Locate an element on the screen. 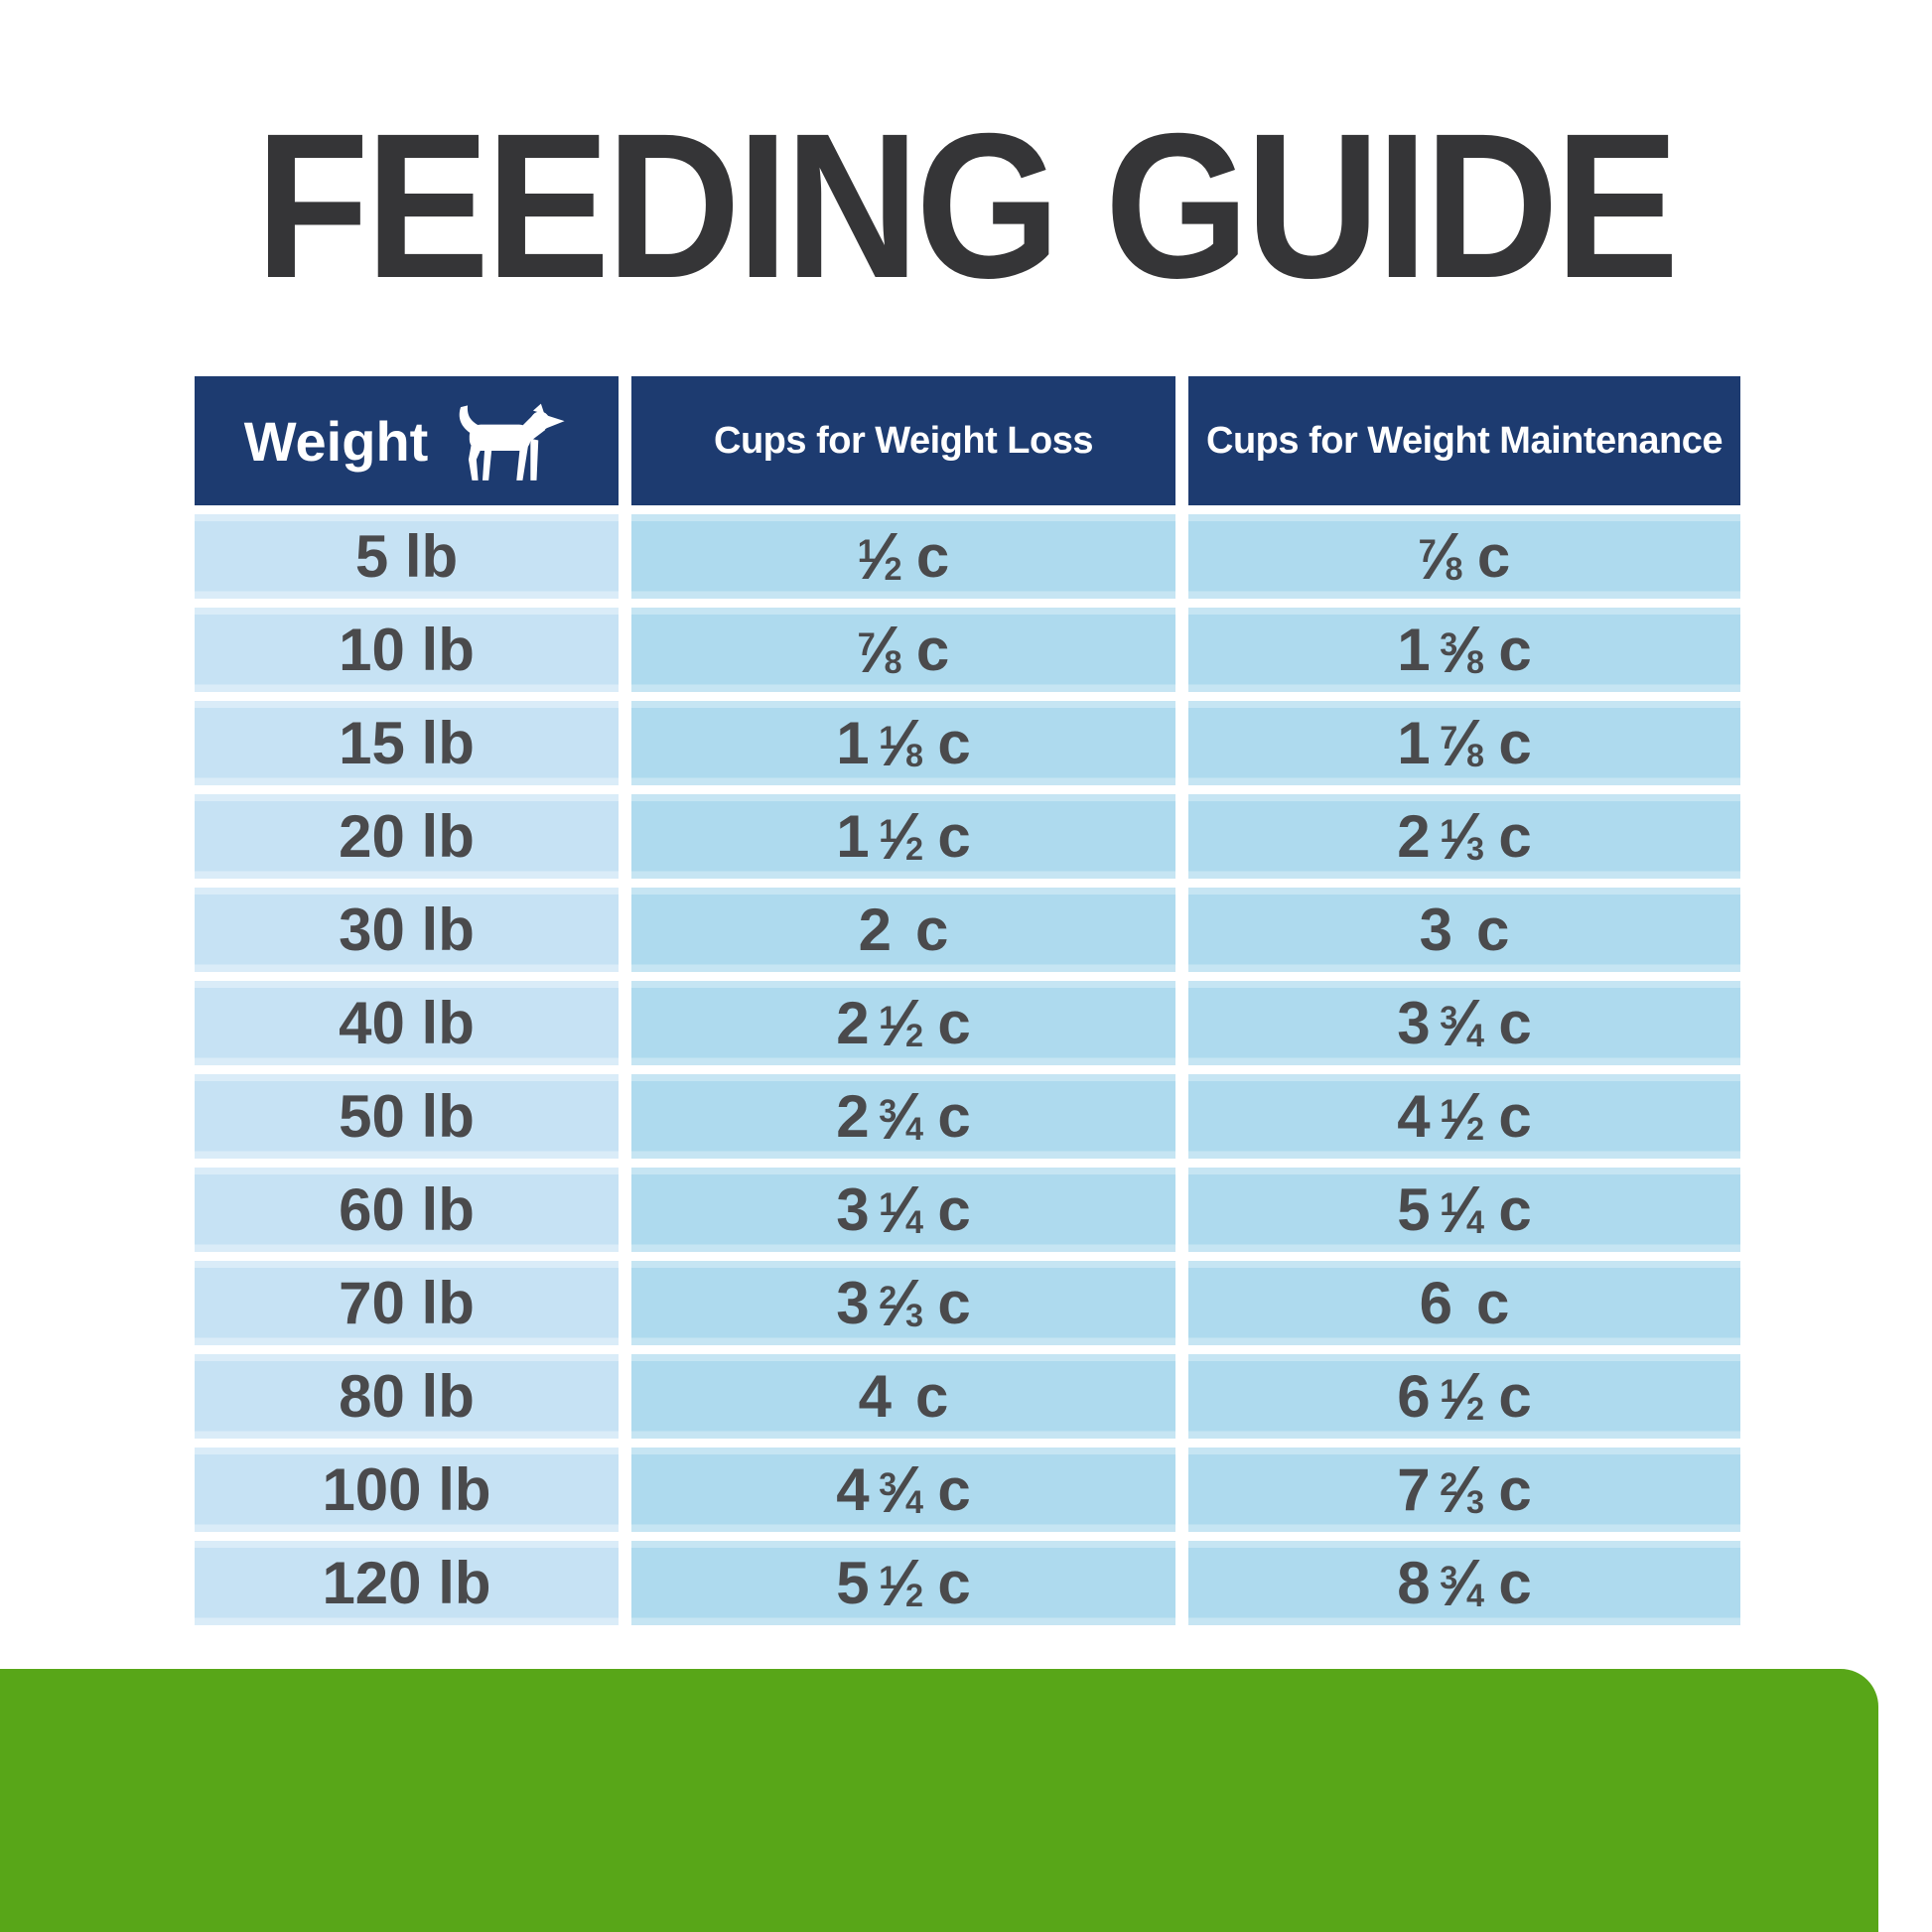 The image size is (1932, 1932). weight-cell: 10 lb is located at coordinates (407, 650).